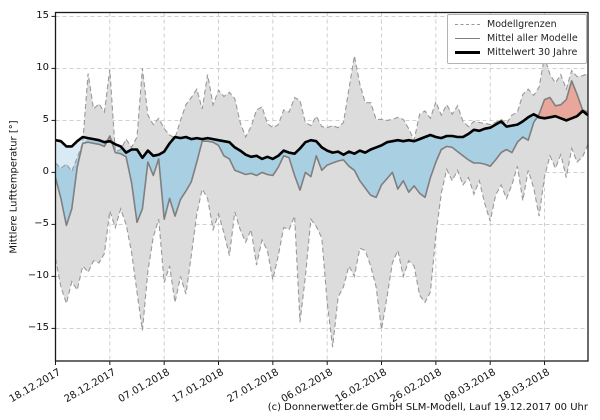 The image size is (600, 420). I want to click on y-tick-label: 5, so click(45, 120).